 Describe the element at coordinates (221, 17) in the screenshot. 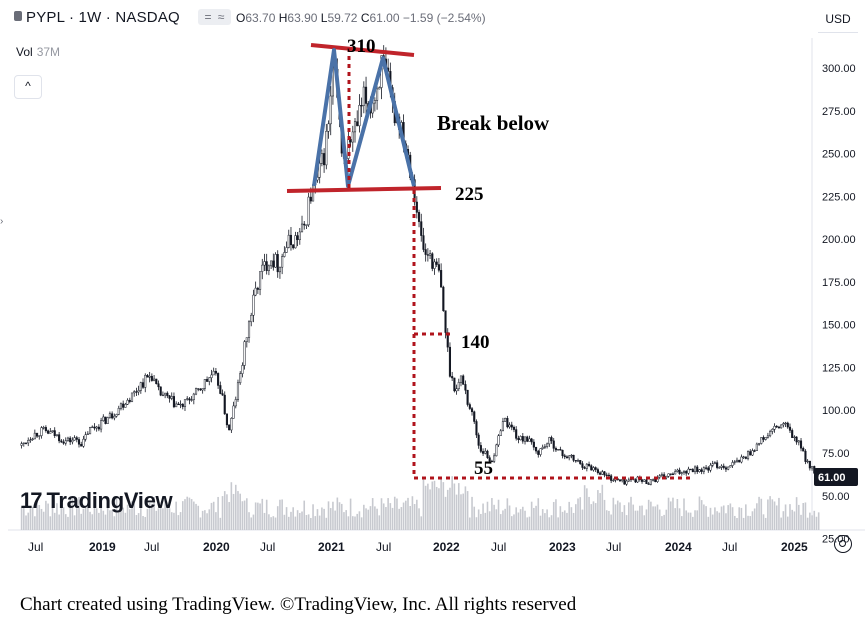

I see `wave-icon: ≈` at that location.